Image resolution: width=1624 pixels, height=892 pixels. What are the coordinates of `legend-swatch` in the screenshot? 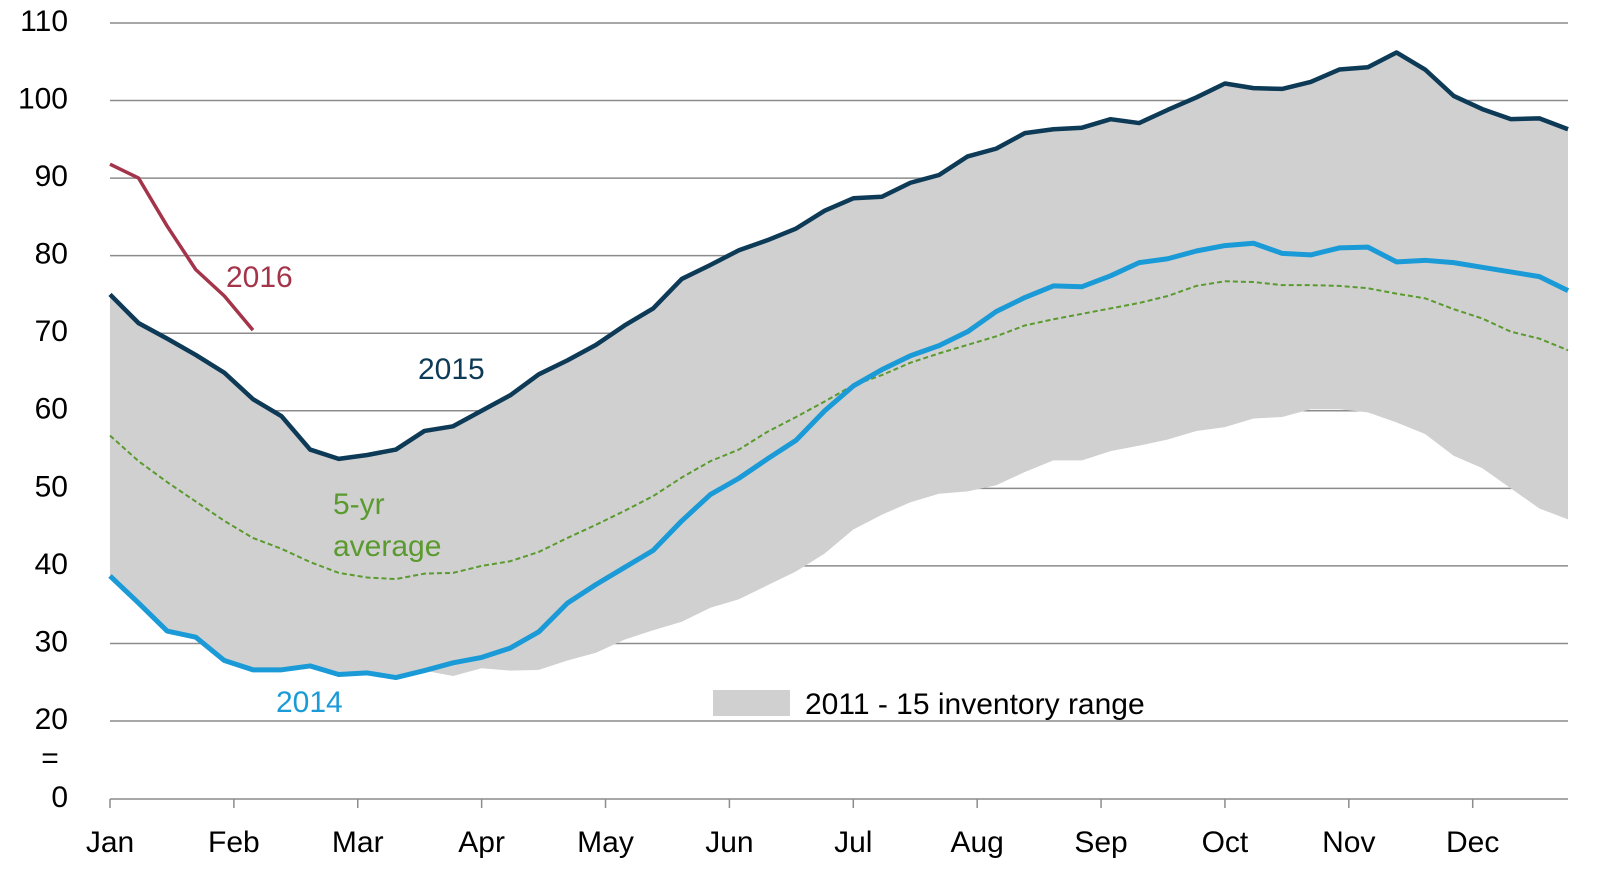 It's located at (751, 703).